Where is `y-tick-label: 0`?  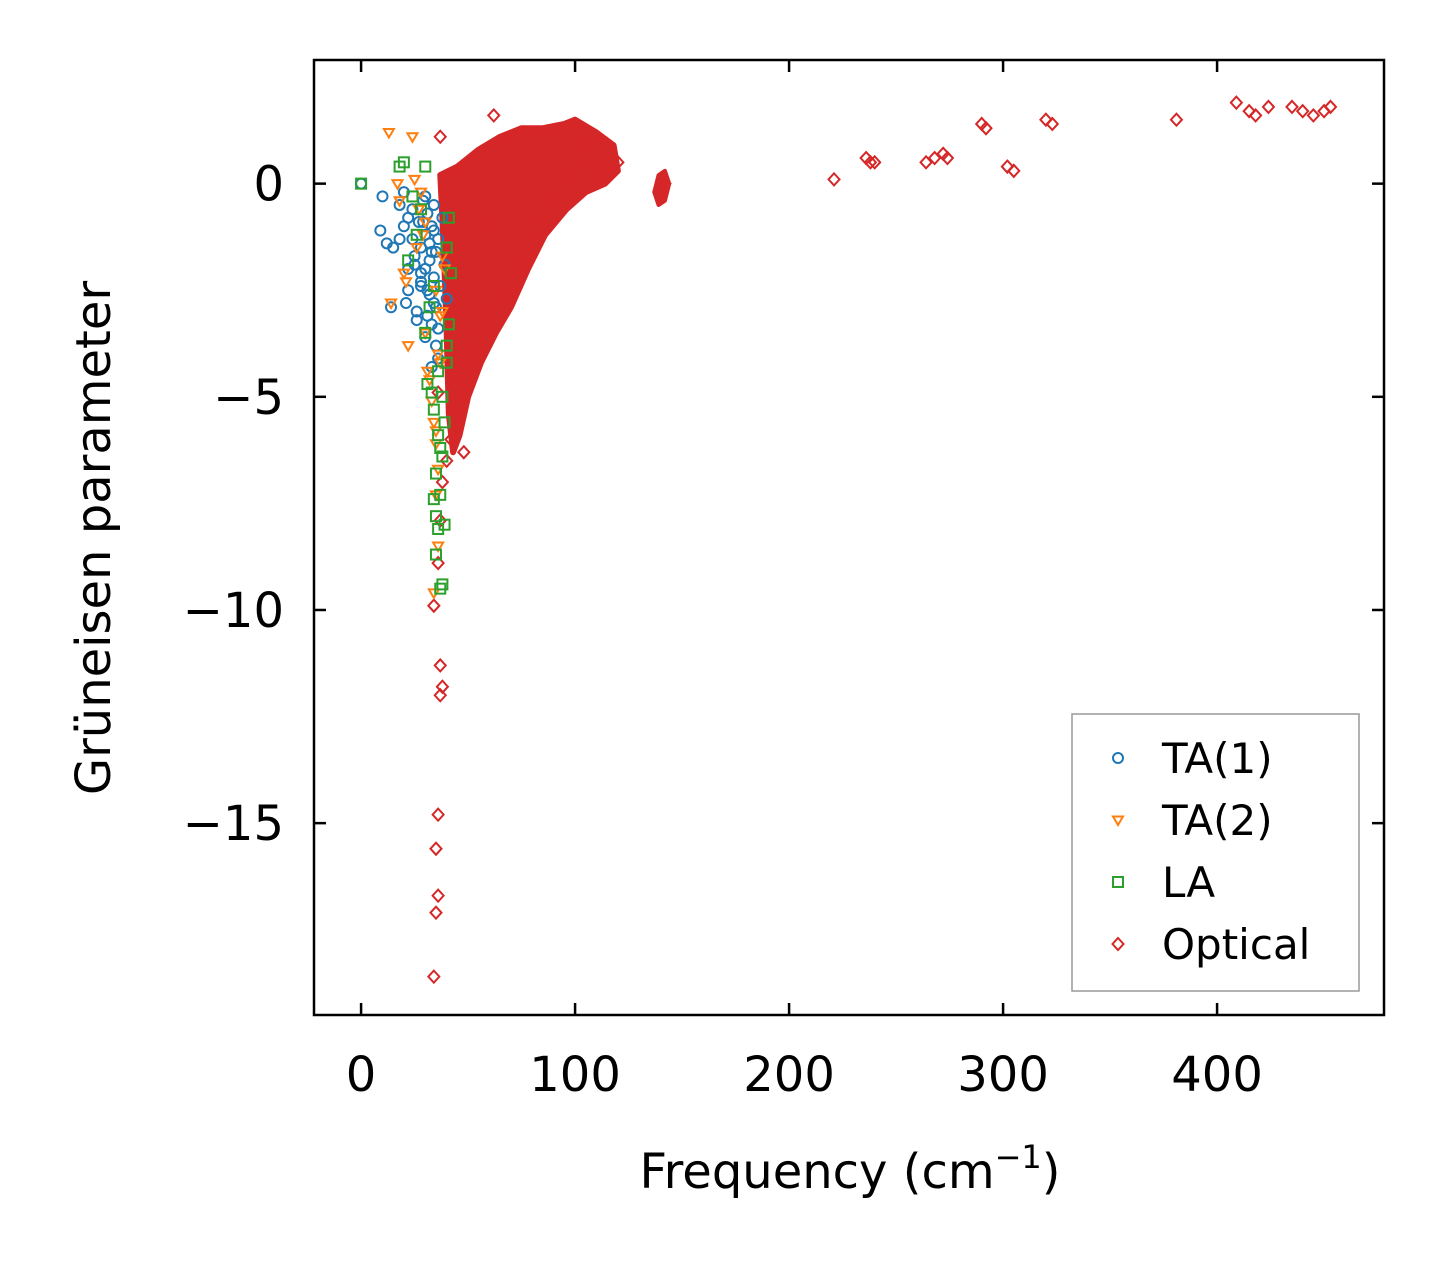 y-tick-label: 0 is located at coordinates (268, 185).